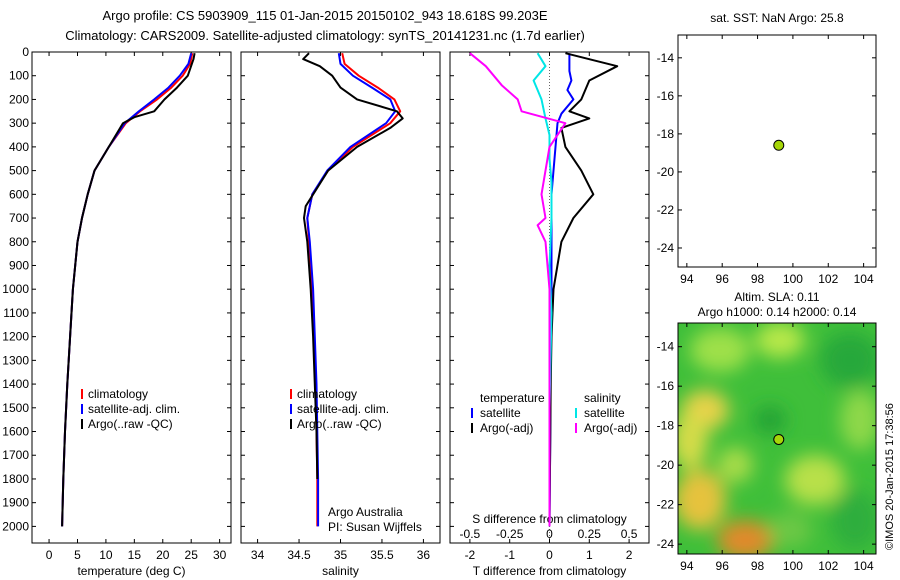 The width and height of the screenshot is (900, 580). Describe the element at coordinates (15, 289) in the screenshot. I see `pressure-tick-label: 1000` at that location.